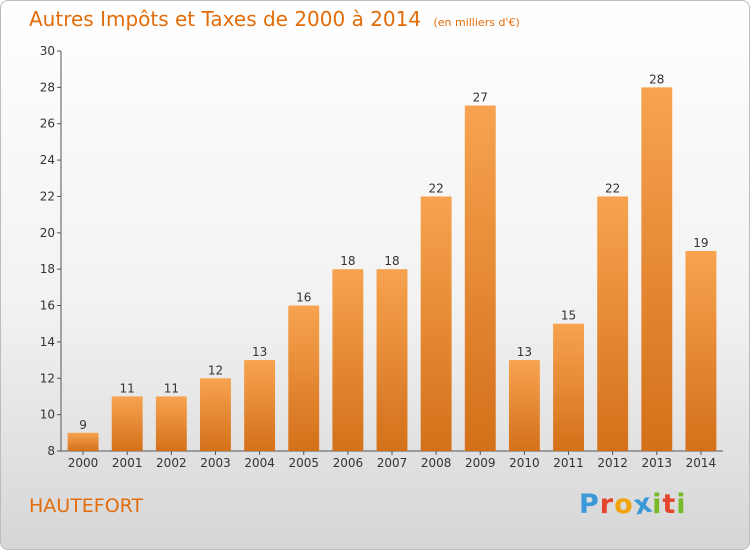  I want to click on city-name: HAUTEFORT, so click(86, 506).